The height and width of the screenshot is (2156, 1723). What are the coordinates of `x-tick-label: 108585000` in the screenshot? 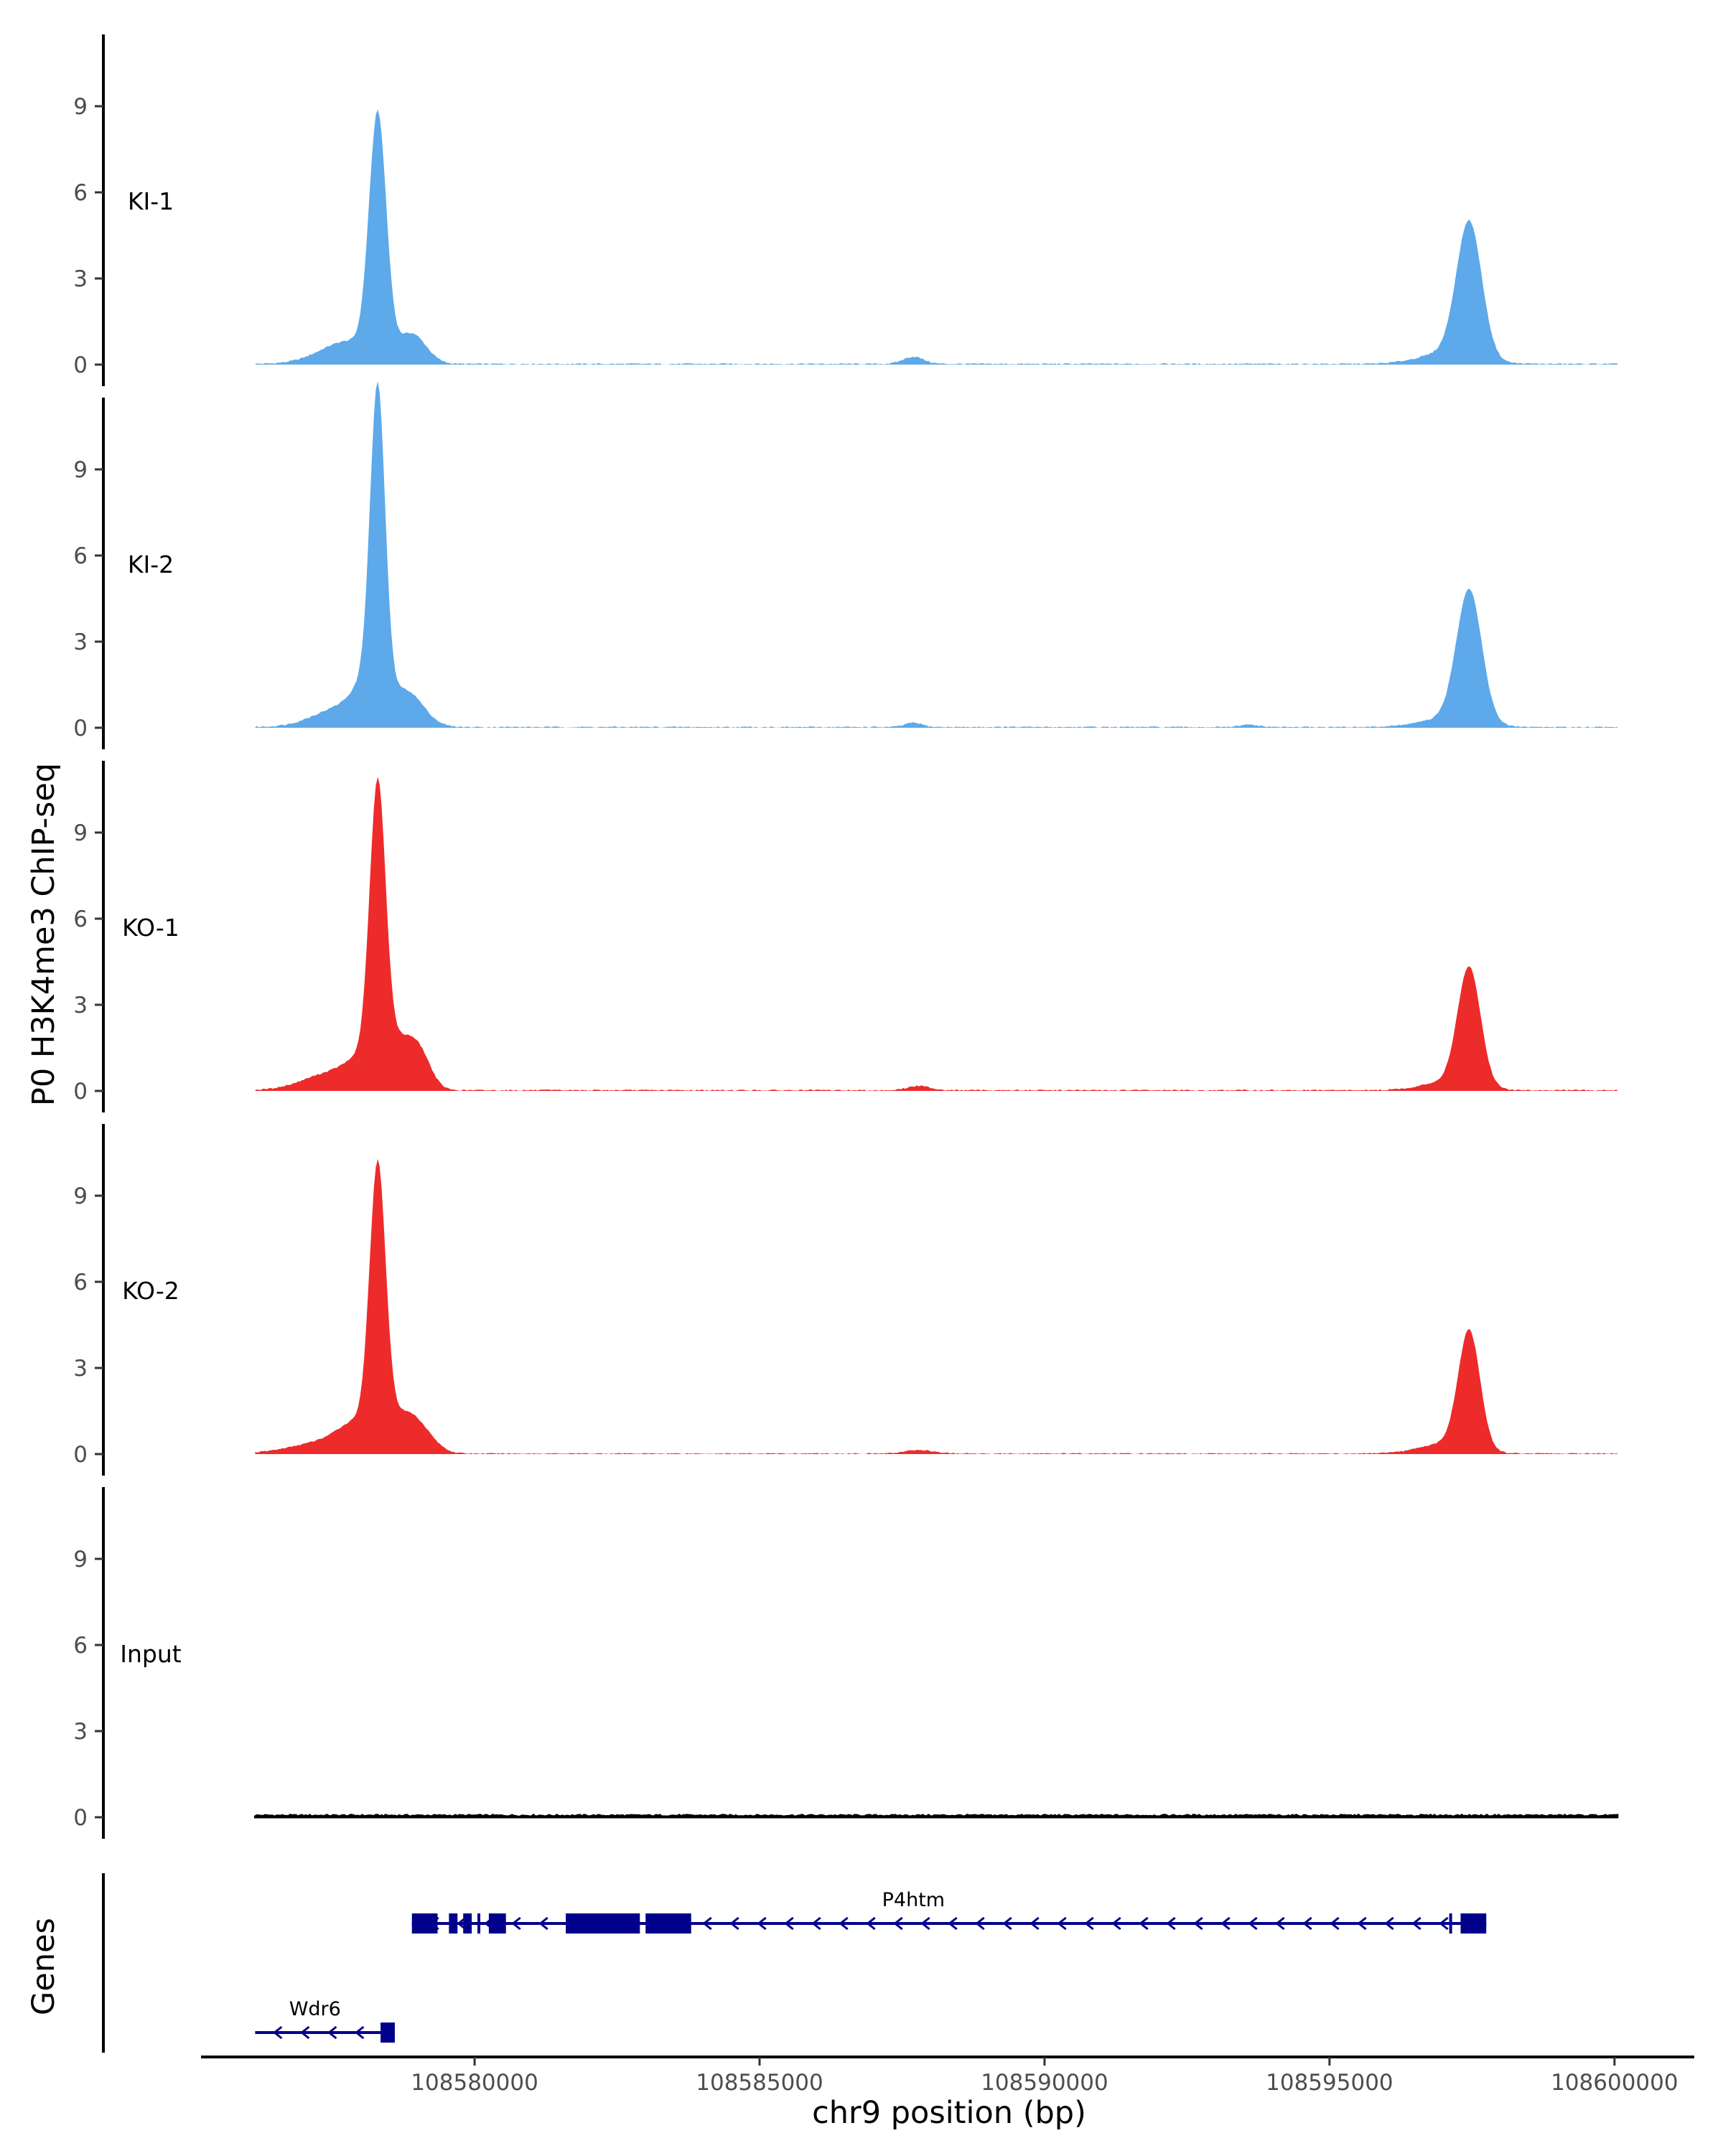 It's located at (759, 2083).